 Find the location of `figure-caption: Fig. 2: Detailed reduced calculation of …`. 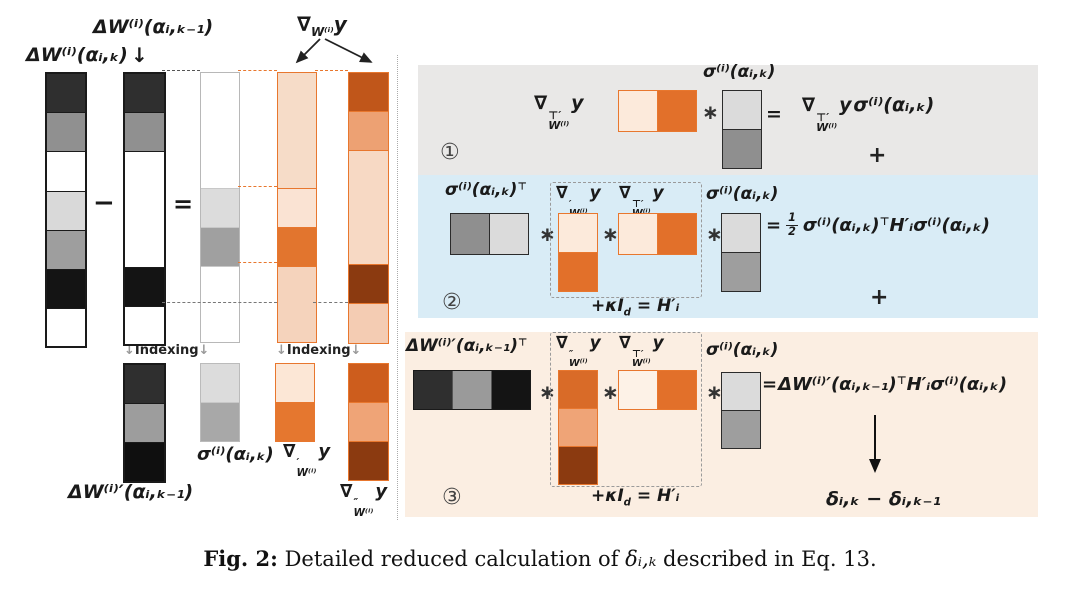

figure-caption: Fig. 2: Detailed reduced calculation of … is located at coordinates (540, 558).